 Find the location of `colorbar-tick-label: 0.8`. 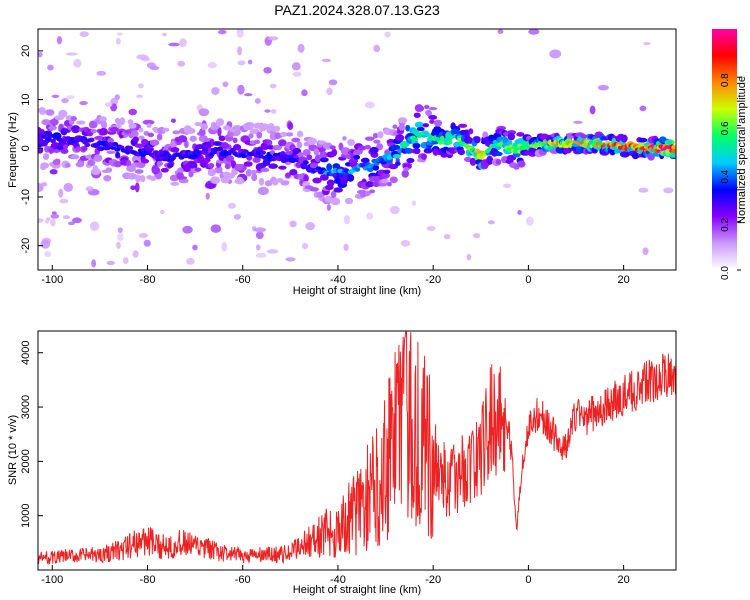

colorbar-tick-label: 0.8 is located at coordinates (725, 80).